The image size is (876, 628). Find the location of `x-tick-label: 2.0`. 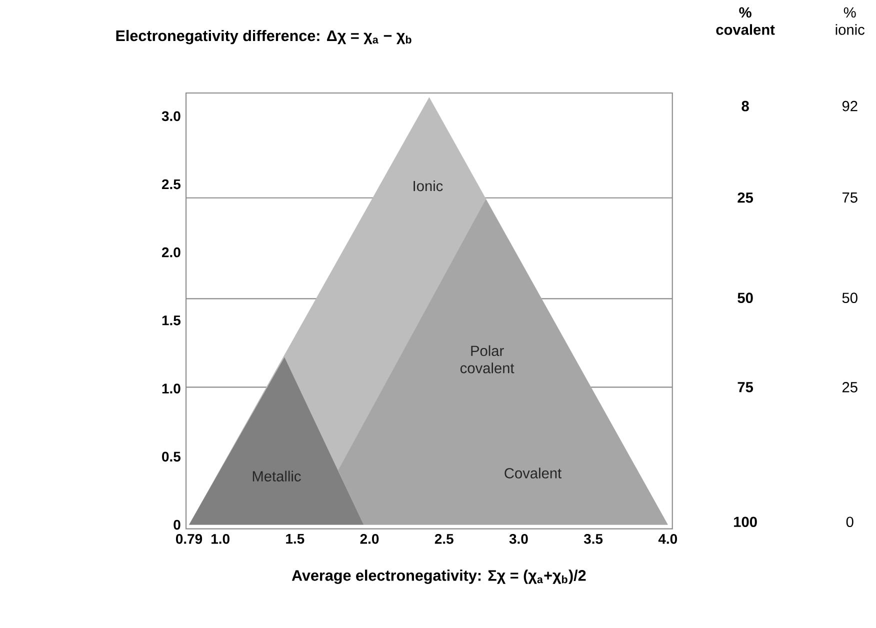

x-tick-label: 2.0 is located at coordinates (369, 539).